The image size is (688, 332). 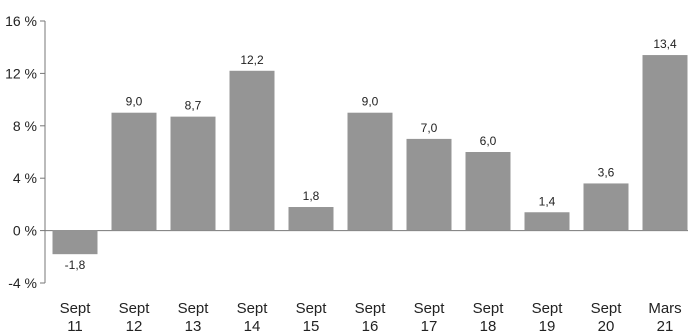 I want to click on x-tick-label: 11, so click(x=75, y=325).